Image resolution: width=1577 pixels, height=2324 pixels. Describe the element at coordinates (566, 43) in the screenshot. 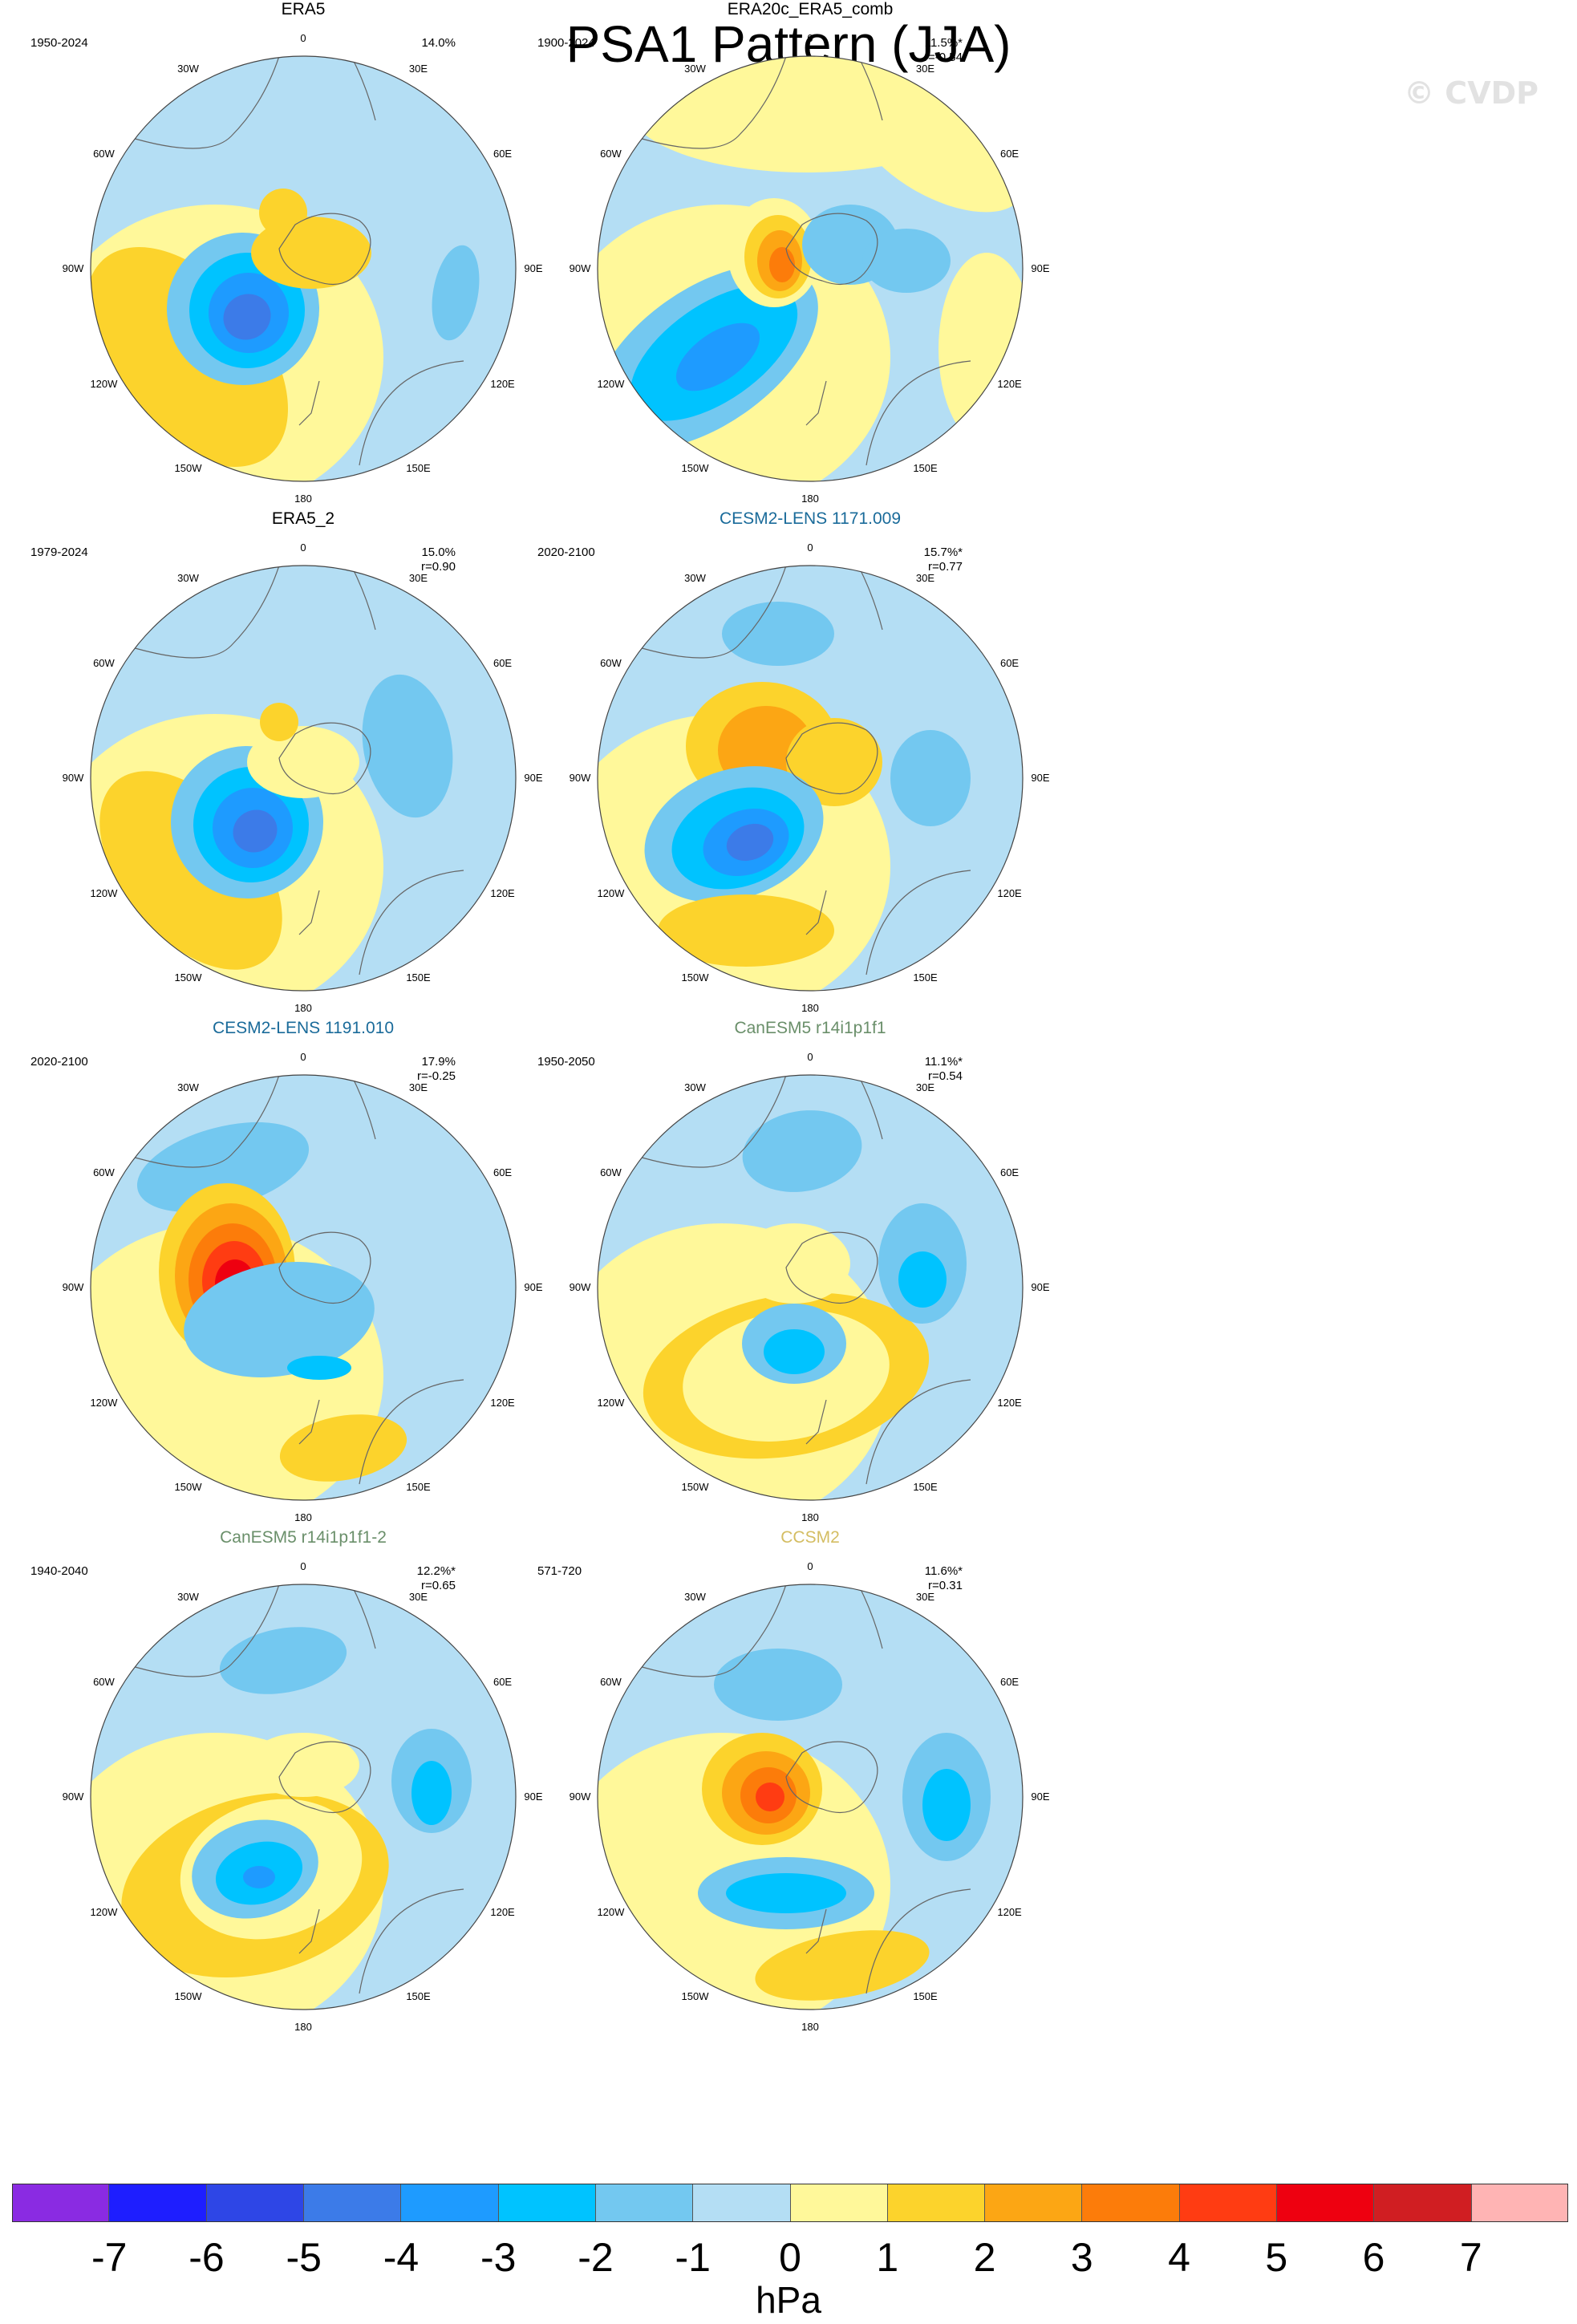

I see `panel-period: 1900-2024` at that location.